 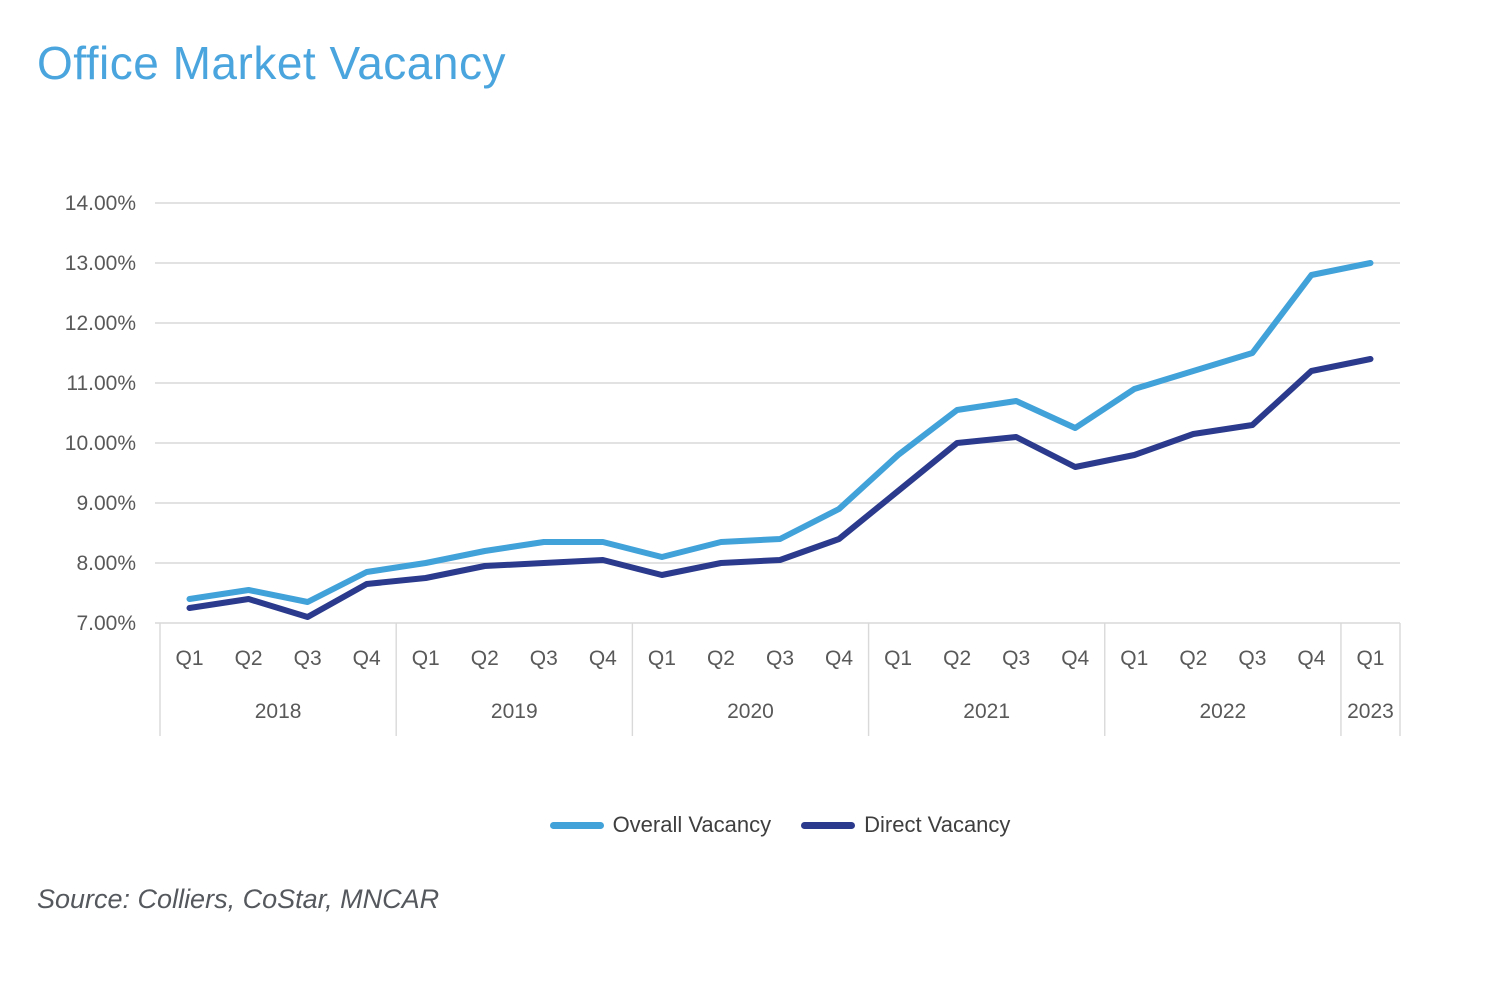 What do you see at coordinates (100, 443) in the screenshot?
I see `y-axis-tick-label: 10.00%` at bounding box center [100, 443].